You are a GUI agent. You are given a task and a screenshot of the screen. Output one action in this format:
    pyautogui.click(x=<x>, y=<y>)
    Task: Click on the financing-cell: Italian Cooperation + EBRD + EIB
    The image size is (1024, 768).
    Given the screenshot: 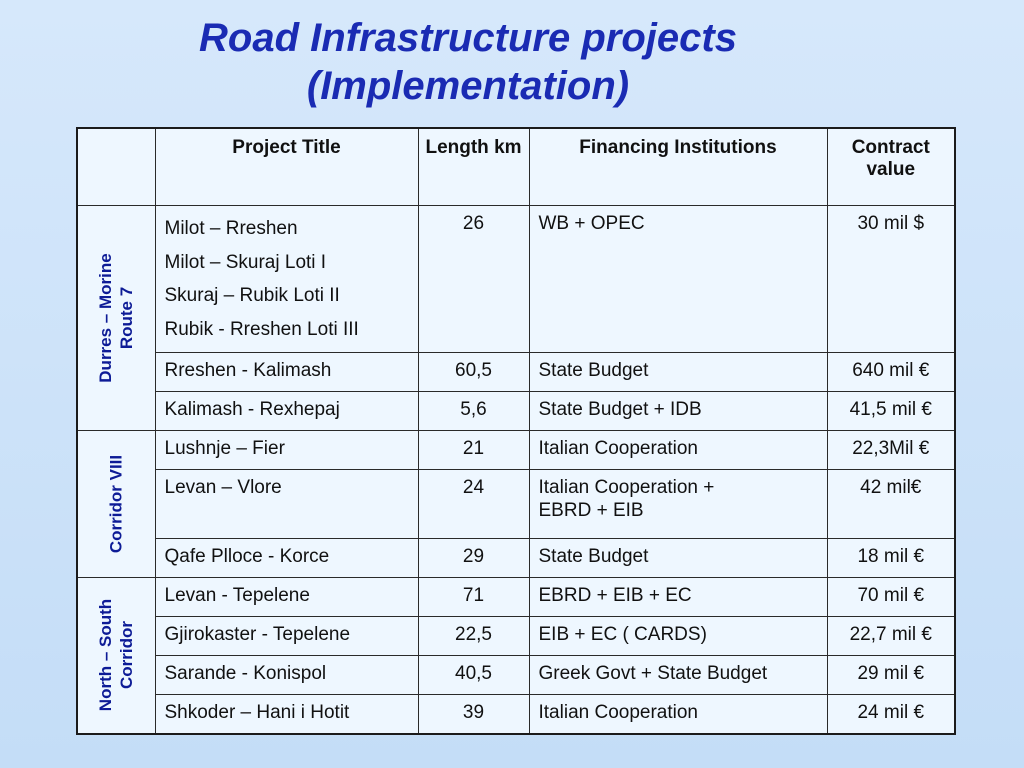 What is the action you would take?
    pyautogui.click(x=678, y=504)
    